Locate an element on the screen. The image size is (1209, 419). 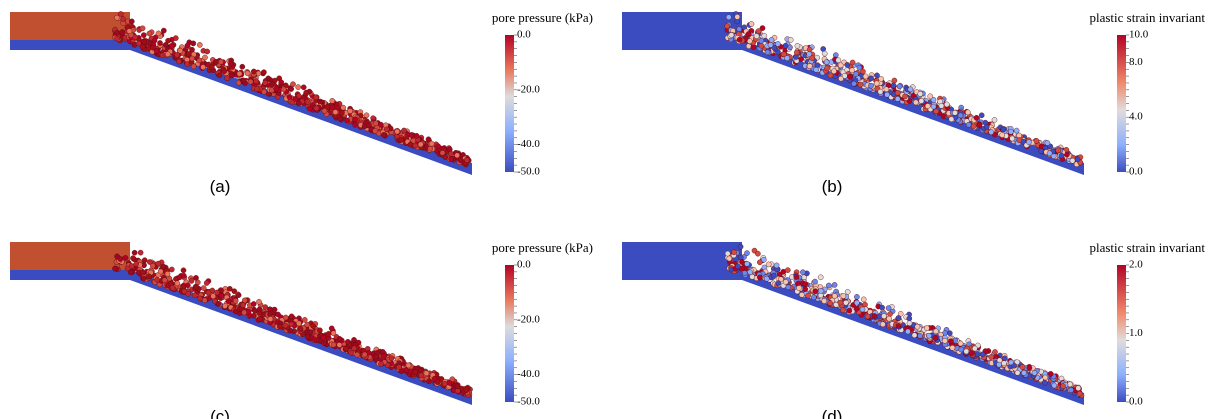
colorbar-tick-label: -50.0 is located at coordinates (528, 172).